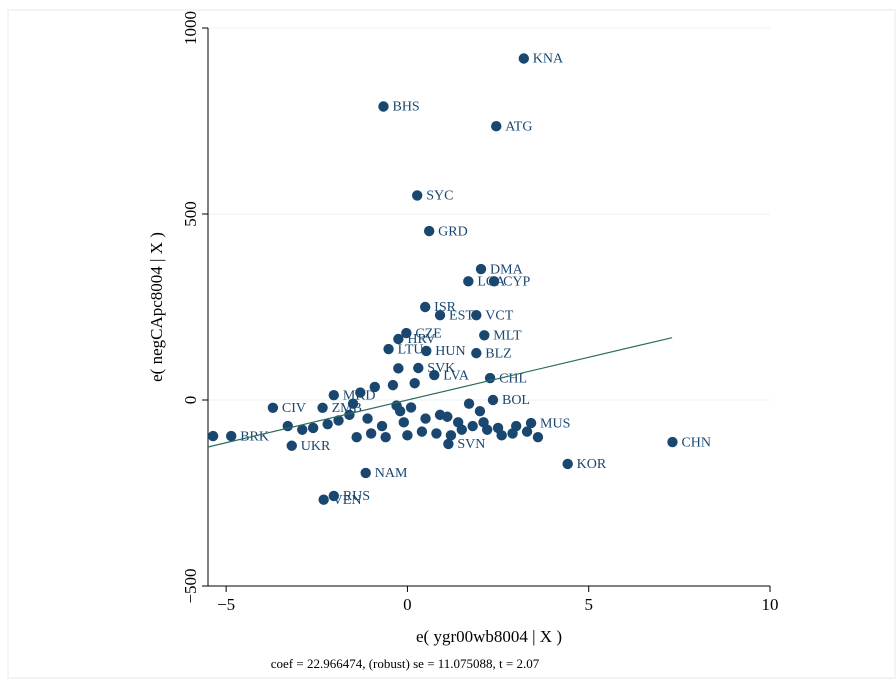 The height and width of the screenshot is (684, 896). What do you see at coordinates (555, 423) in the screenshot?
I see `point-label: MUS` at bounding box center [555, 423].